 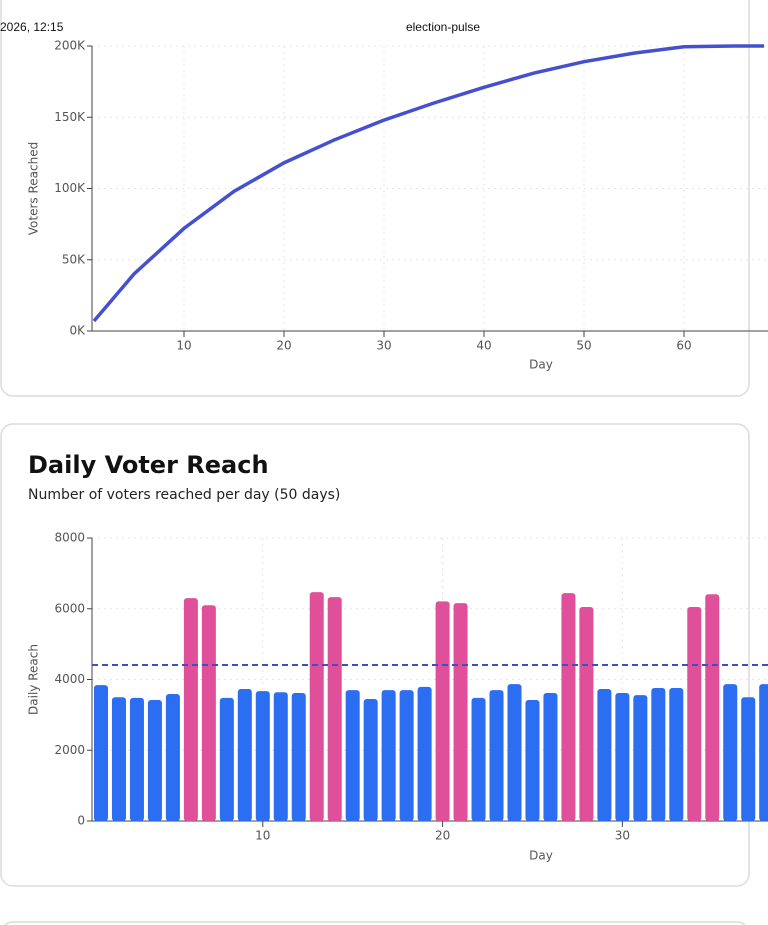 What do you see at coordinates (69, 750) in the screenshot?
I see `y-tick-label: 2000` at bounding box center [69, 750].